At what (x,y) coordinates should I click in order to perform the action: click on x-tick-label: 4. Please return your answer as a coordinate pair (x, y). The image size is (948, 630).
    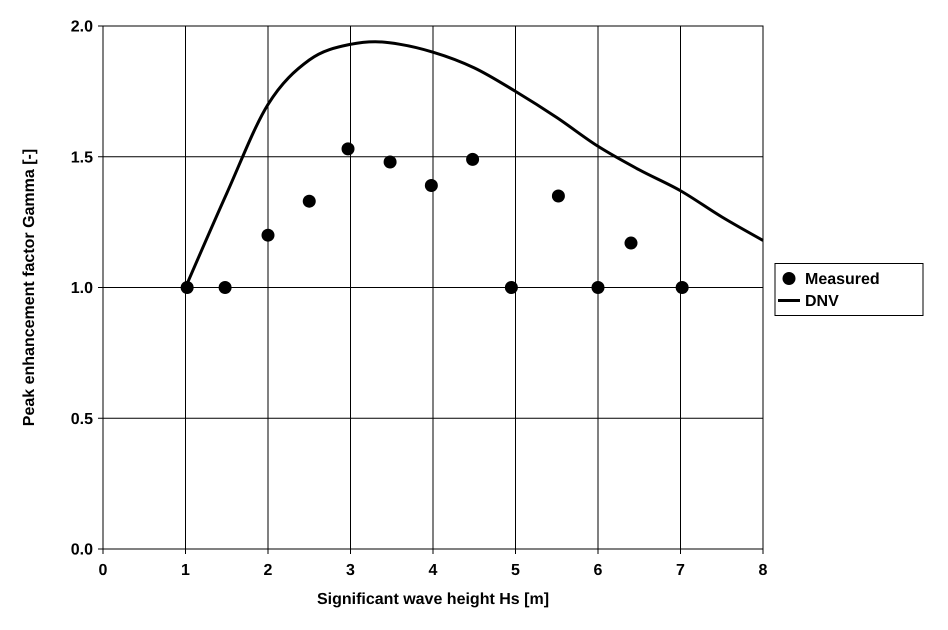
    Looking at the image, I should click on (433, 570).